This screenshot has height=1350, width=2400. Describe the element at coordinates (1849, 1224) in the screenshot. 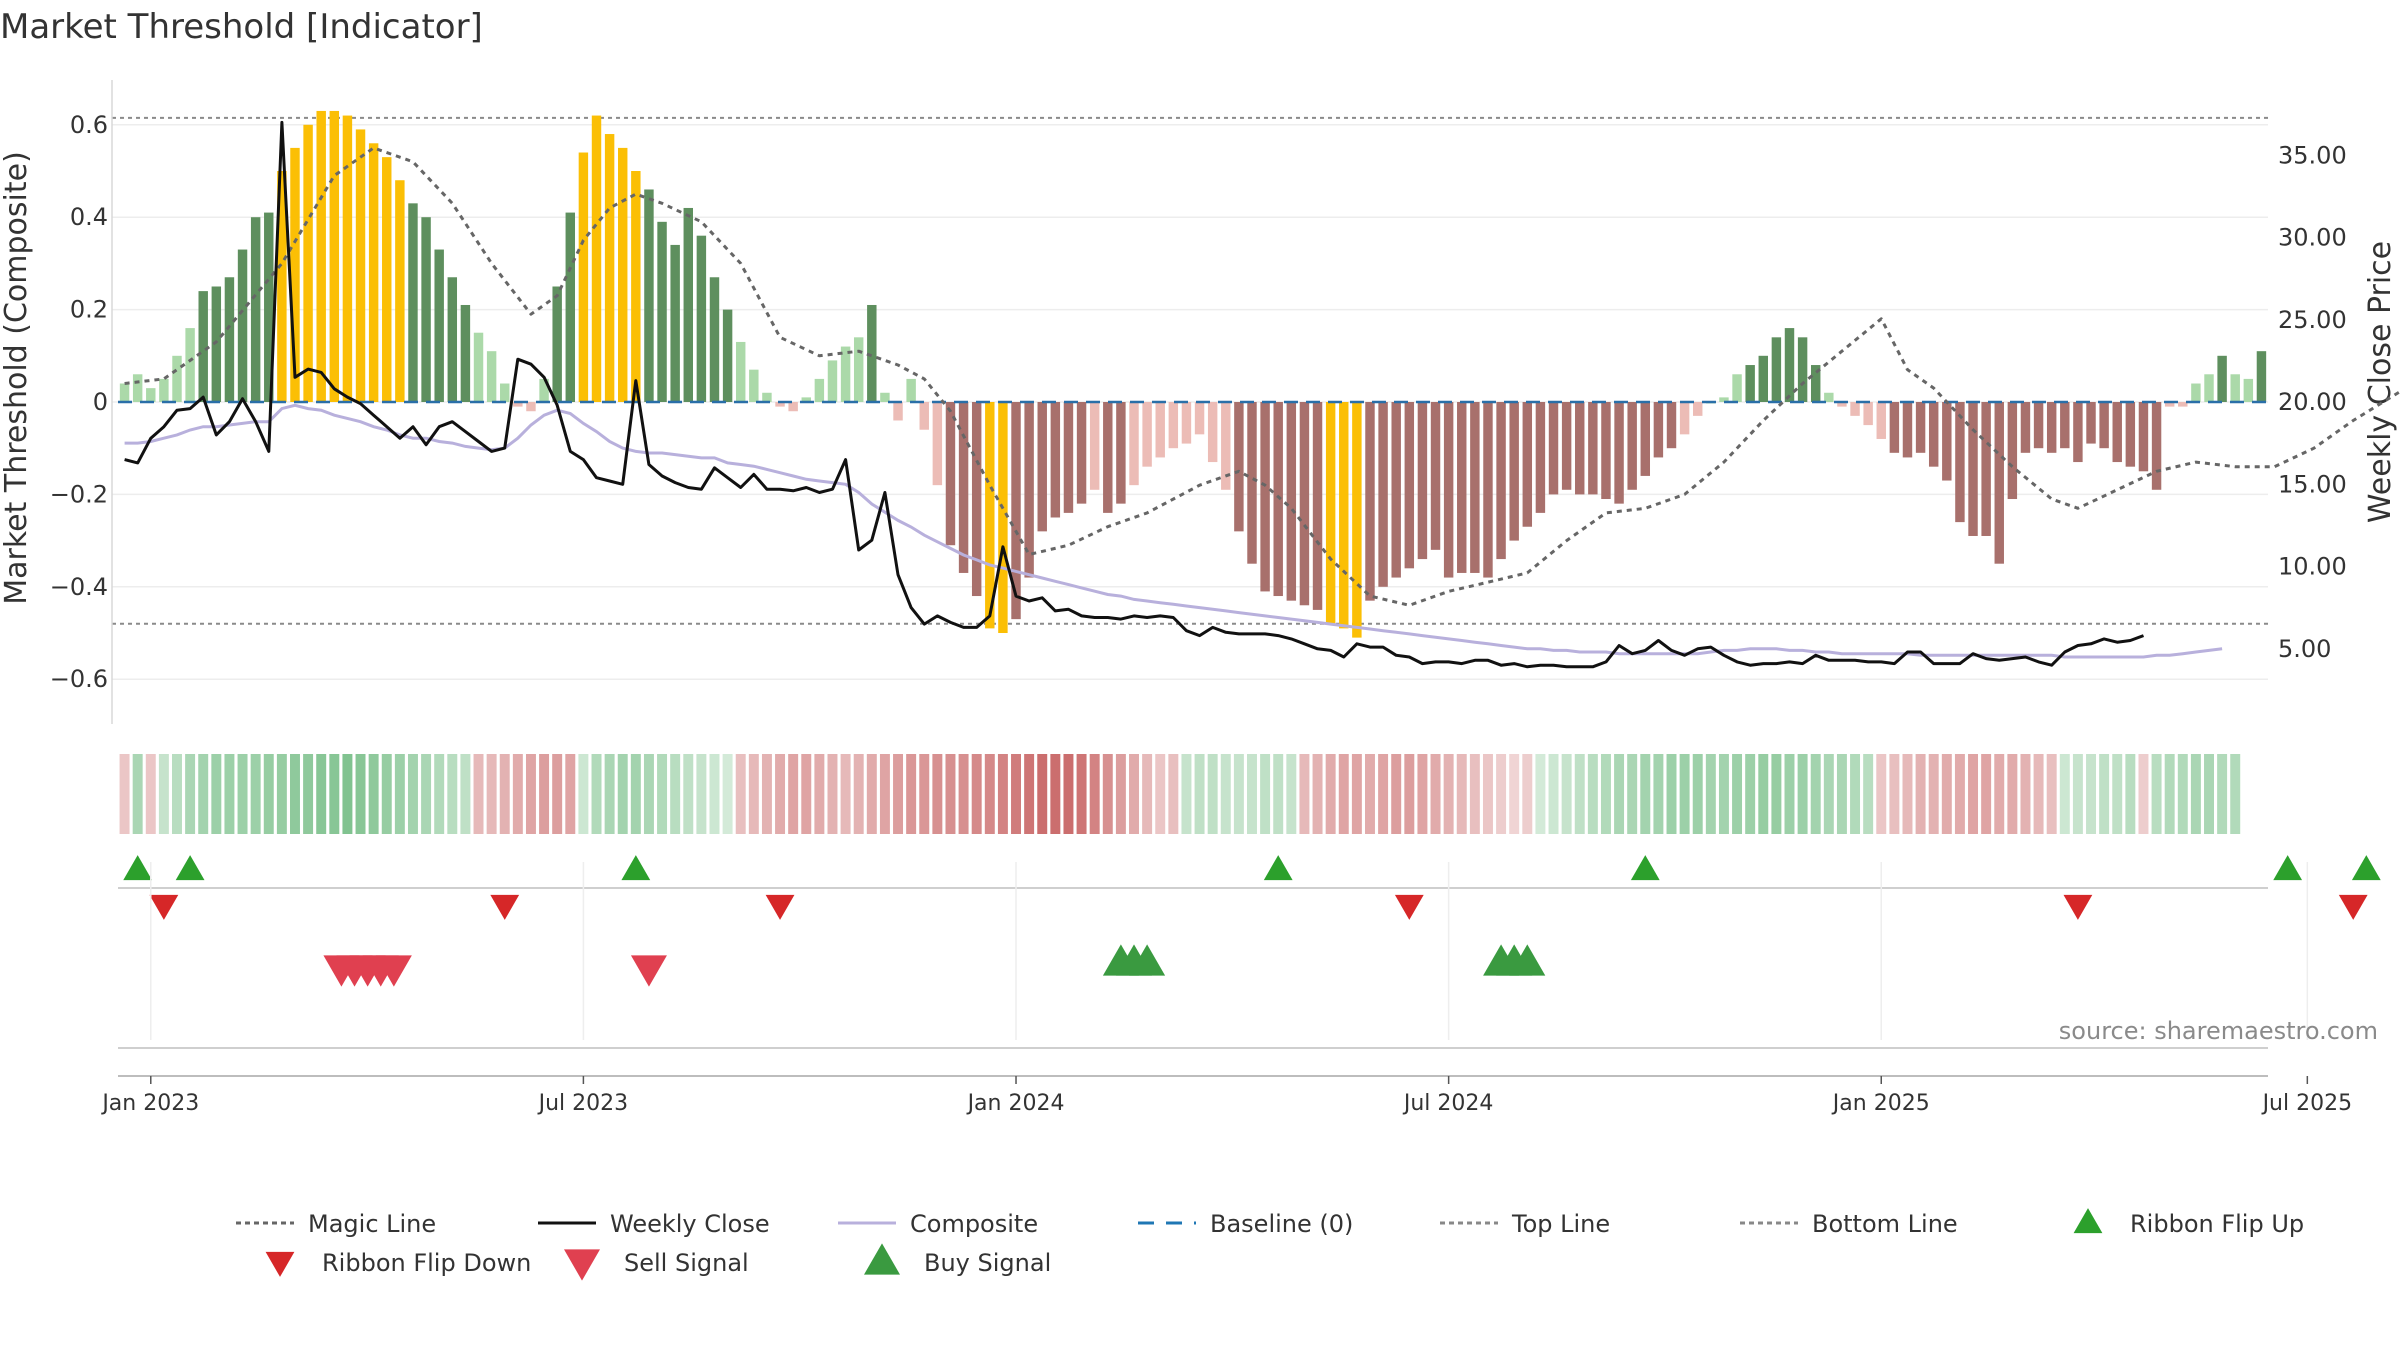

I see `legend-item: Bottom Line` at that location.